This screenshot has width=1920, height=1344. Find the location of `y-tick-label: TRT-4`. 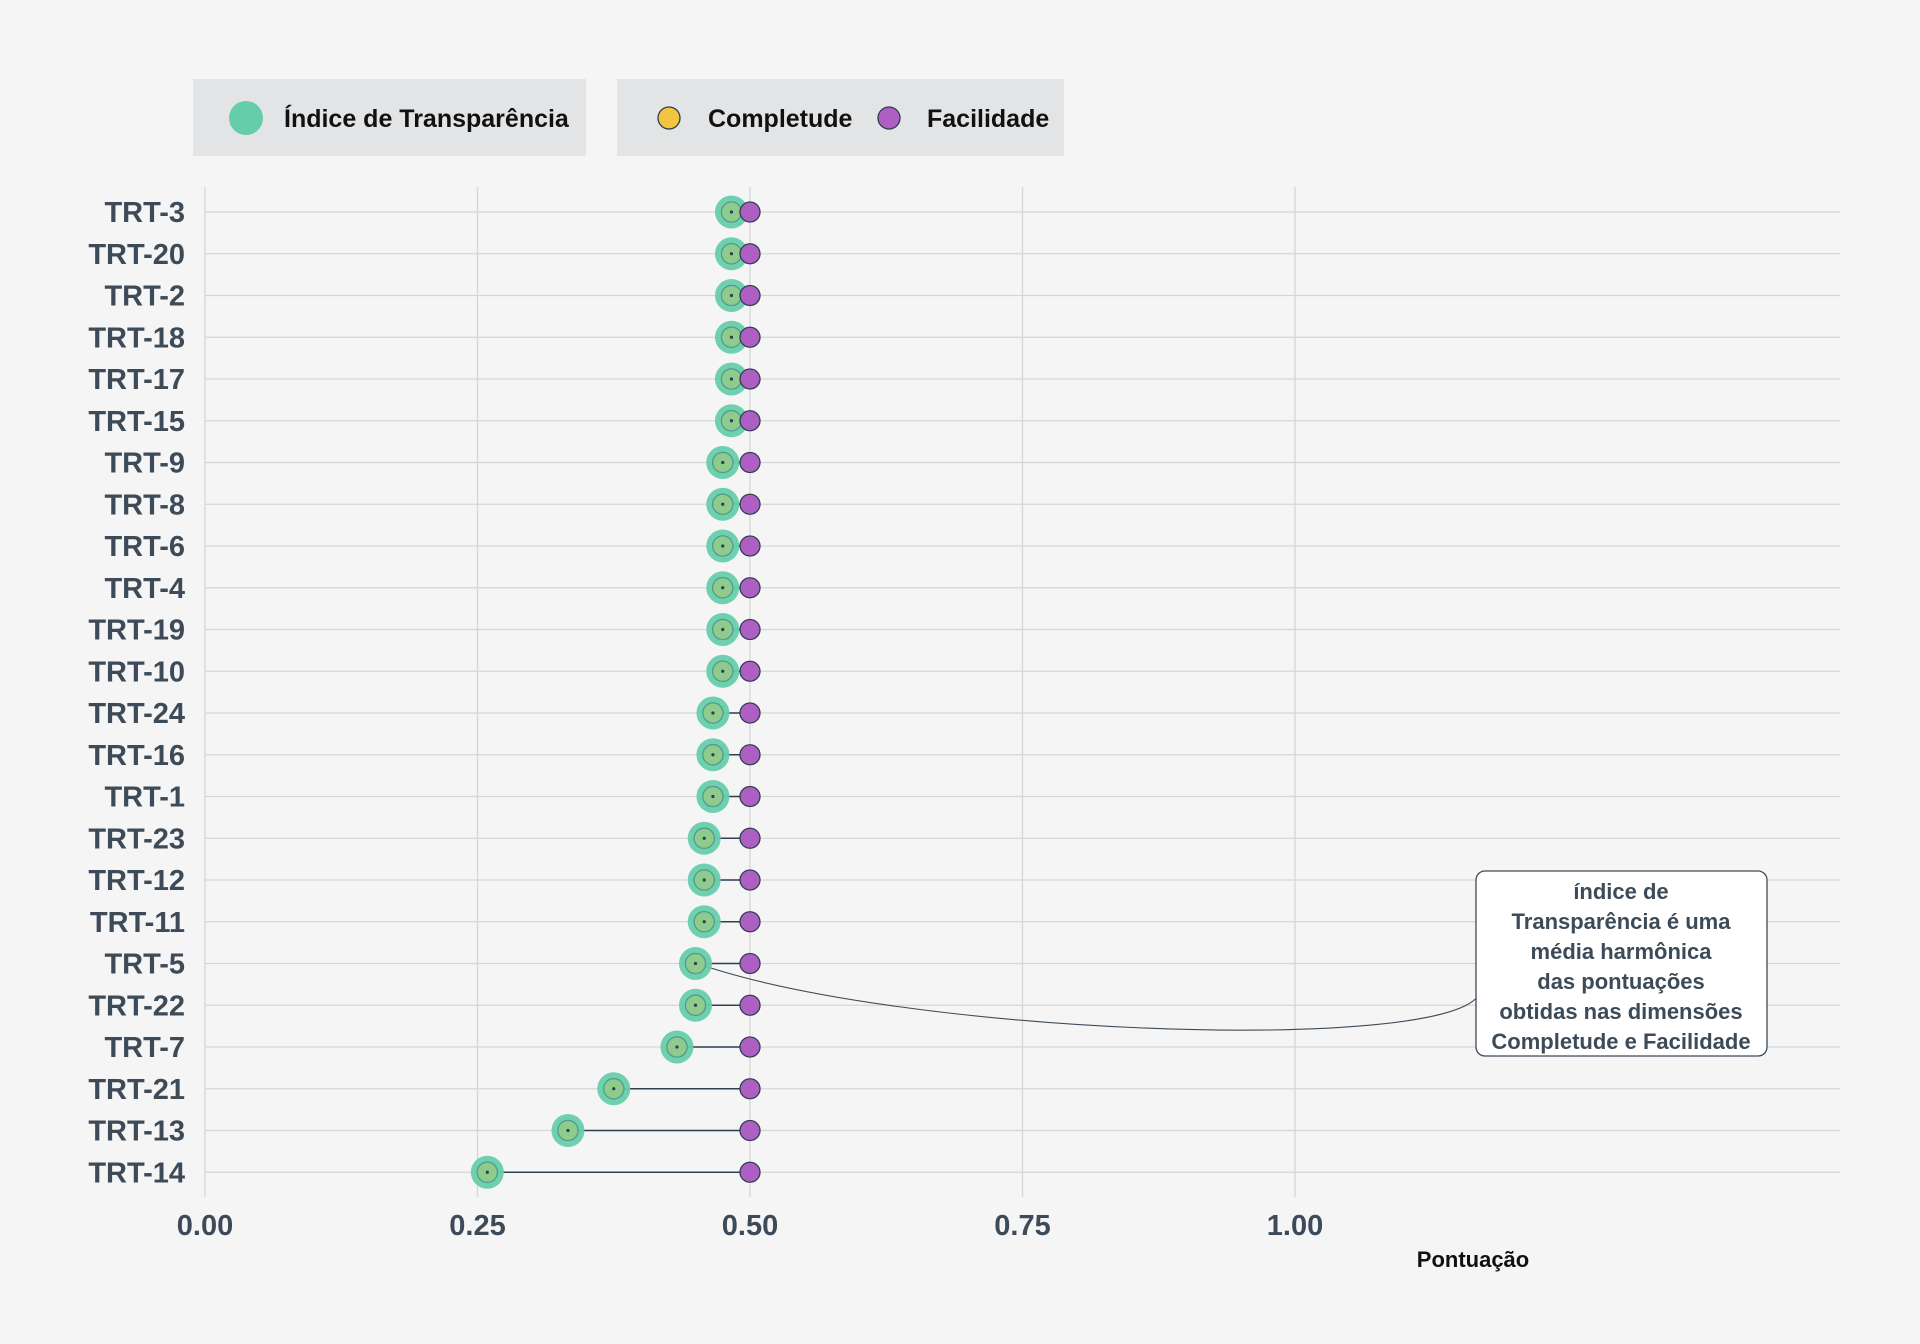

y-tick-label: TRT-4 is located at coordinates (144, 589).